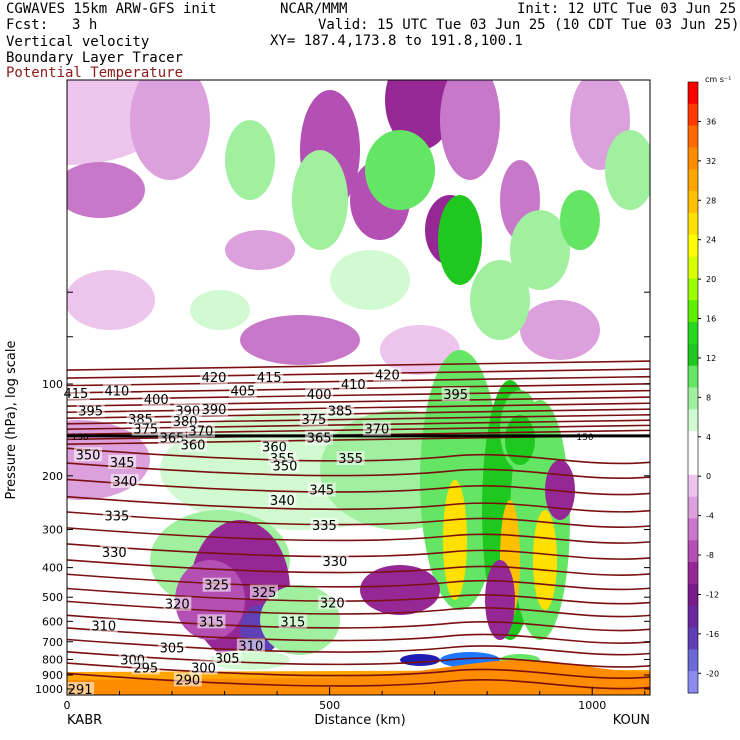 Image resolution: width=740 pixels, height=740 pixels. Describe the element at coordinates (711, 161) in the screenshot. I see `colorbar-tick-label: 32` at that location.